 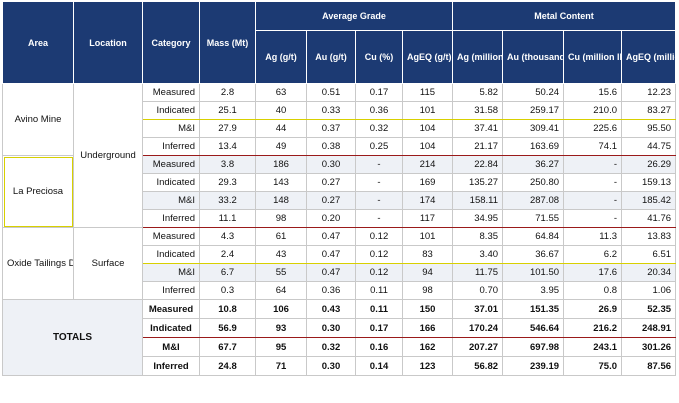 What do you see at coordinates (331, 92) in the screenshot?
I see `au-grade-cell: 0.51` at bounding box center [331, 92].